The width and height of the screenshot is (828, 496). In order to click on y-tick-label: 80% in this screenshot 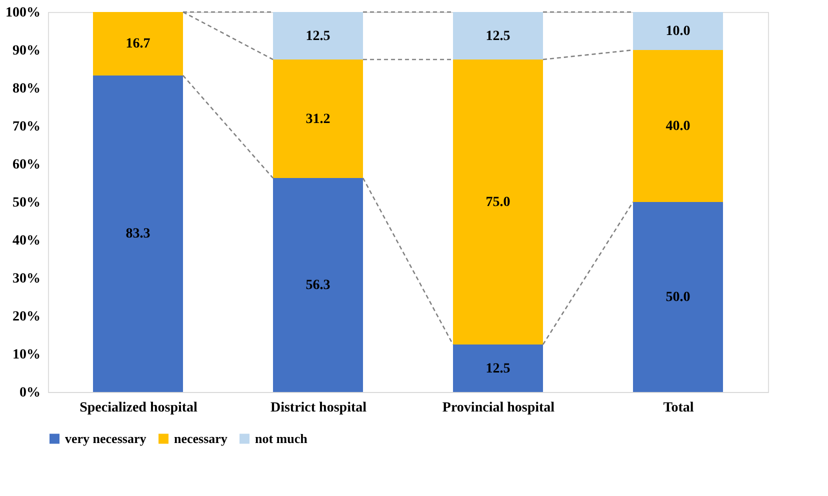, I will do `click(26, 89)`.